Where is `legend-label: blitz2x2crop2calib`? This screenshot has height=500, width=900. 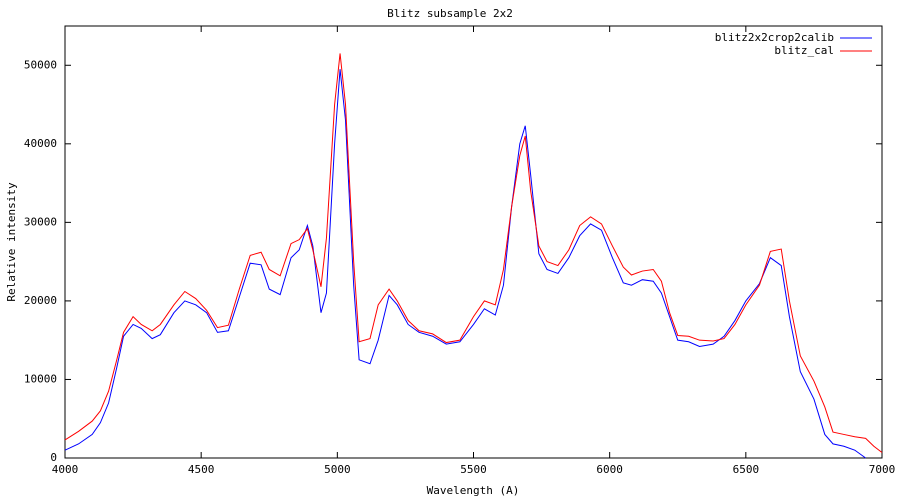 legend-label: blitz2x2crop2calib is located at coordinates (774, 37).